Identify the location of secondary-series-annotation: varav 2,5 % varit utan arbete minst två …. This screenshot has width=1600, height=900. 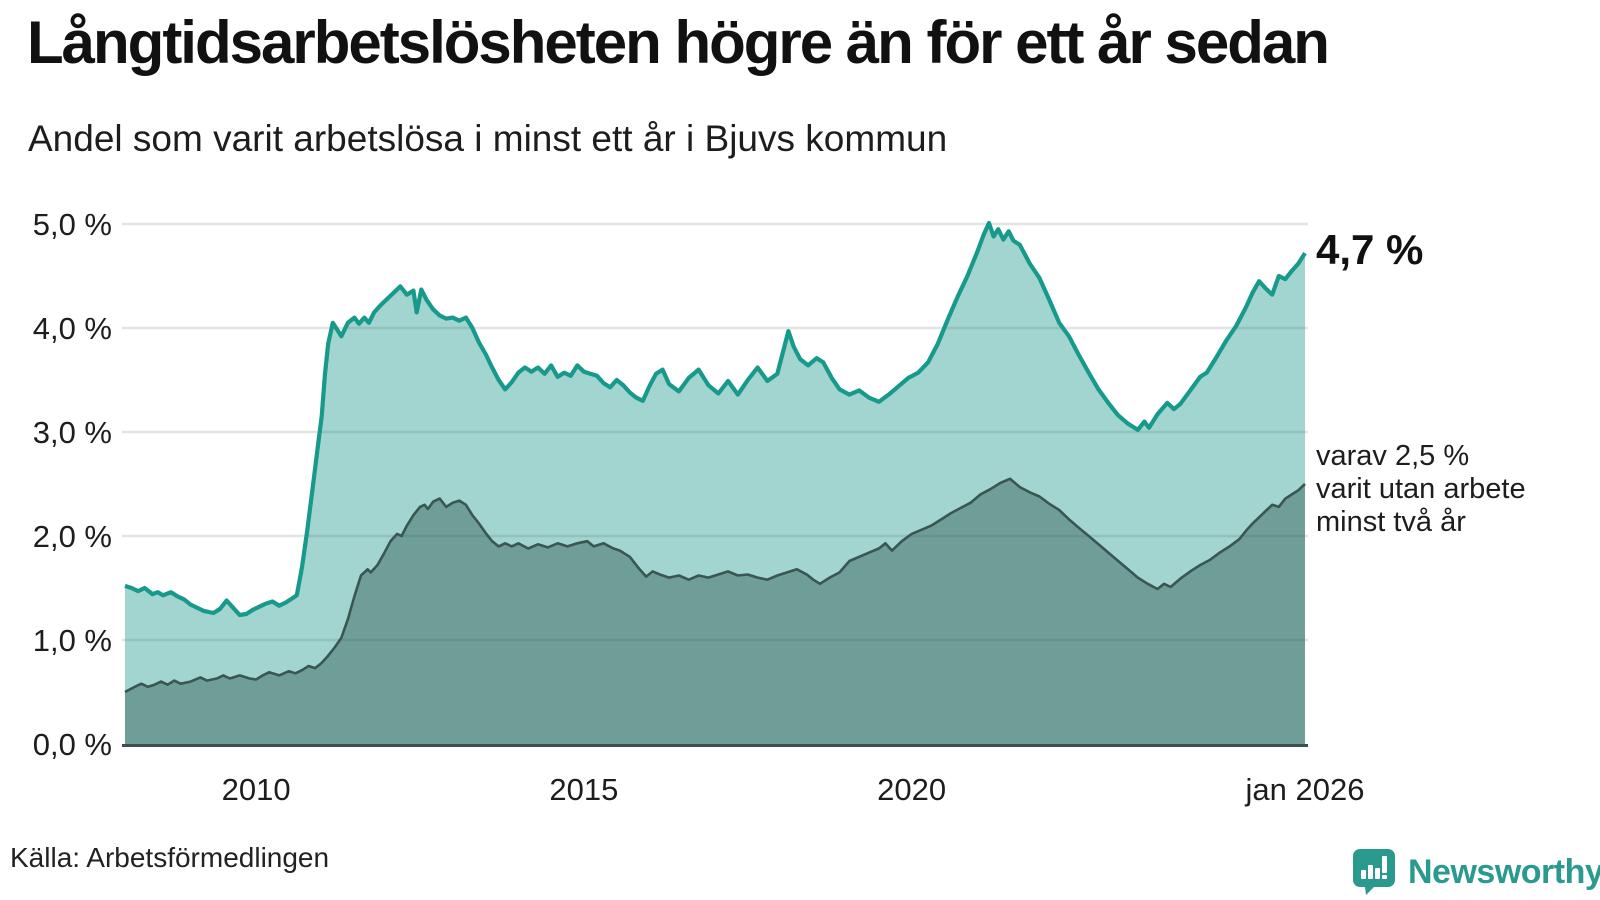
(1421, 489).